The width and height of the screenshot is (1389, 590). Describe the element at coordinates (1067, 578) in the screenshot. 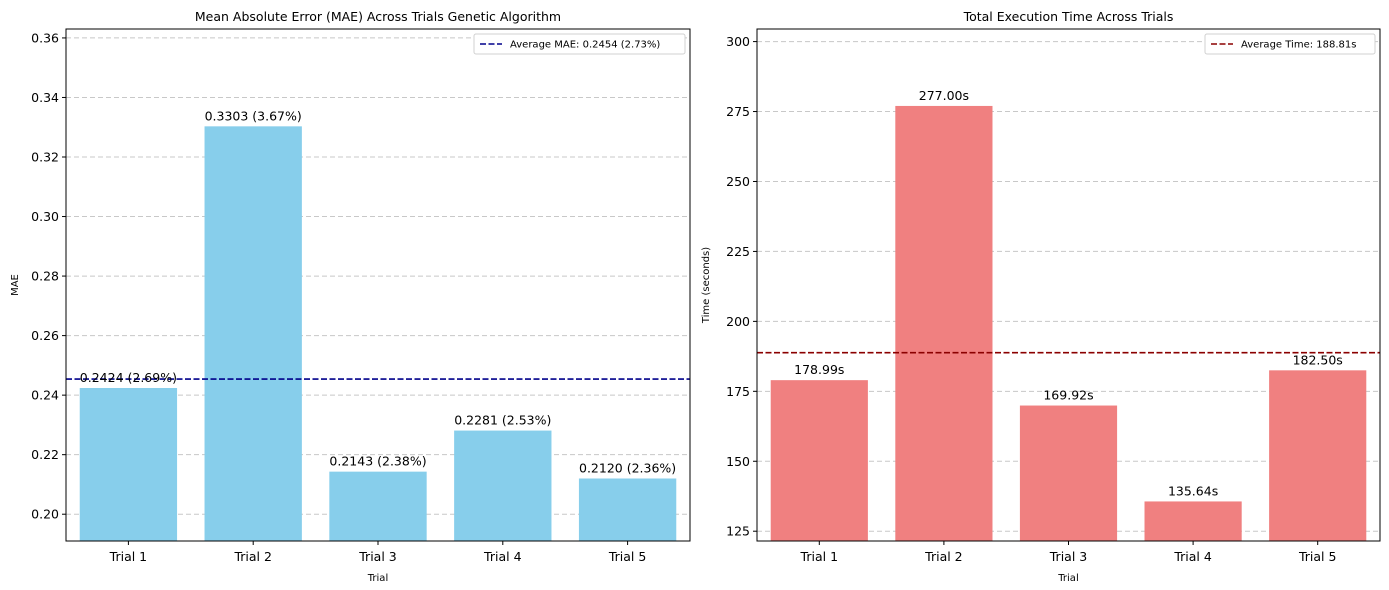

I see `time-x-axis-title: Trial` at that location.